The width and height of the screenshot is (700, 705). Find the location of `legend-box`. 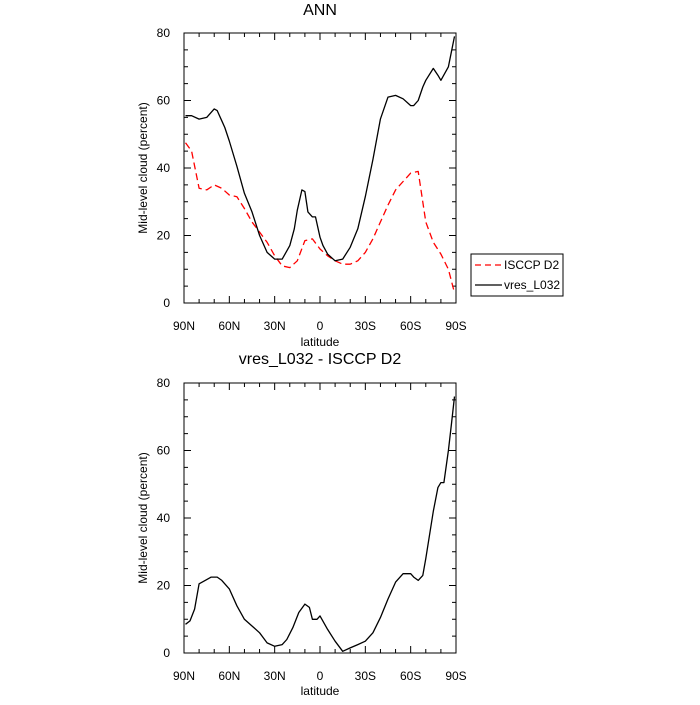

legend-box is located at coordinates (517, 275).